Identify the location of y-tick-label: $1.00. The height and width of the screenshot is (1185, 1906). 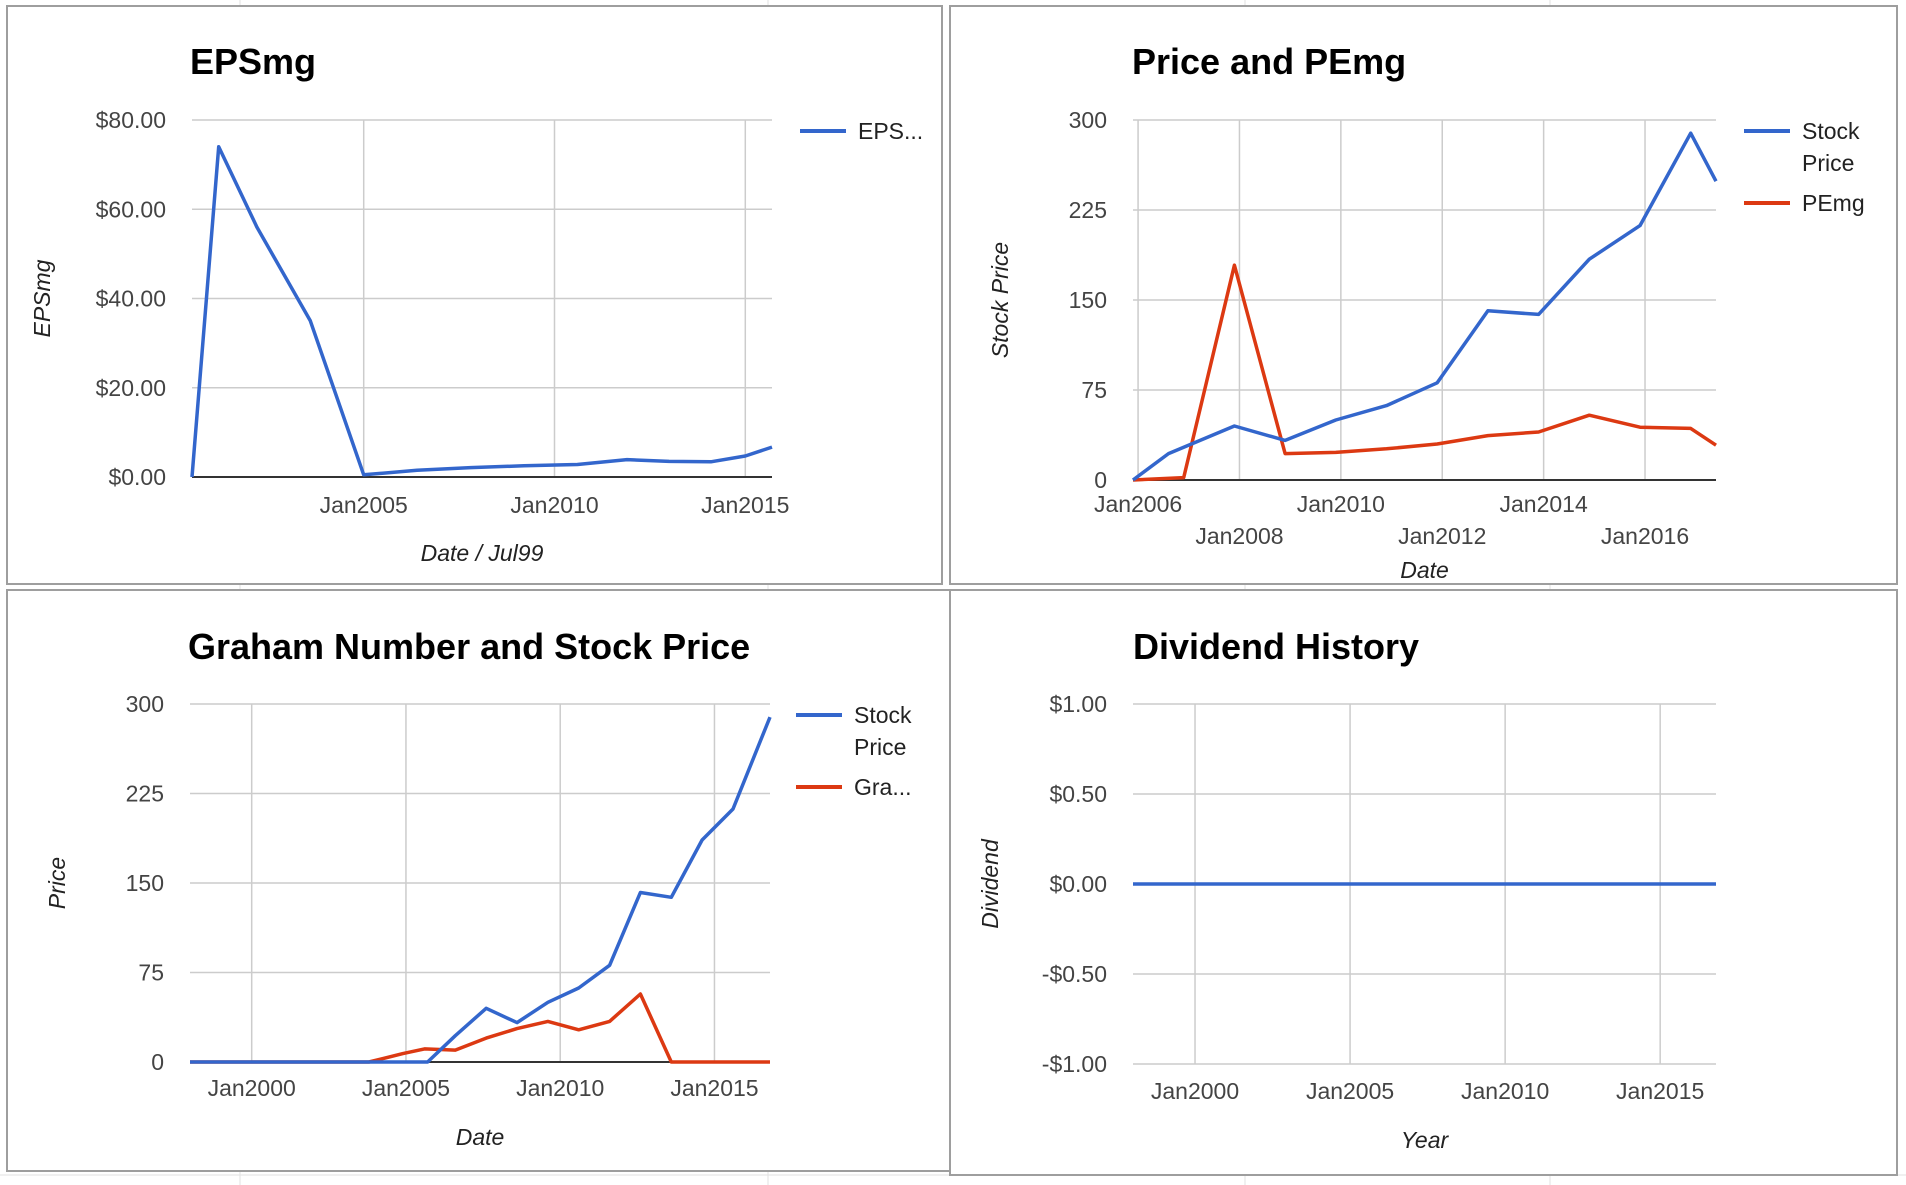
(1078, 704).